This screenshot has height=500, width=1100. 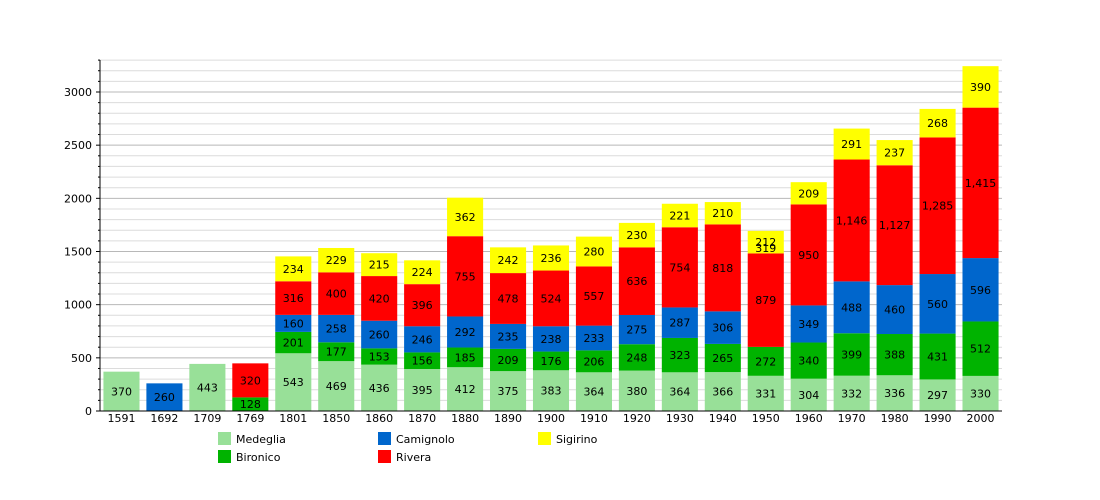 What do you see at coordinates (808, 255) in the screenshot?
I see `bar-rivera-1960` at bounding box center [808, 255].